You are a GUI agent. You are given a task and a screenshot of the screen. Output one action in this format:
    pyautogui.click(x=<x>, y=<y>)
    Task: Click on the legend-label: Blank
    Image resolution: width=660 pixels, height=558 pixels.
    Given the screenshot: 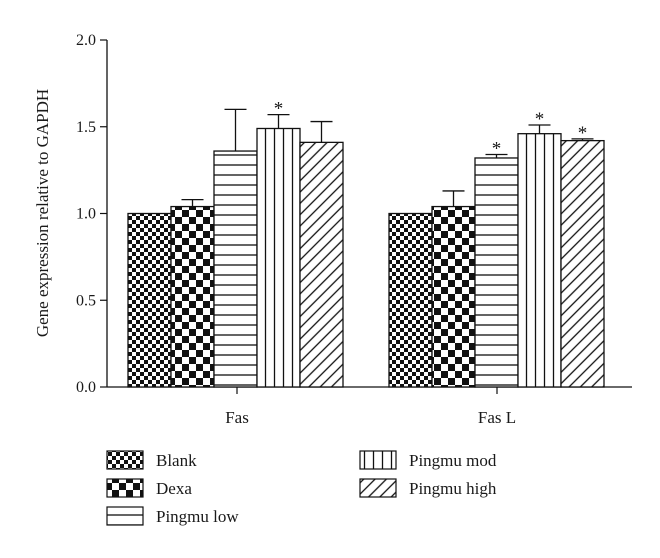 What is the action you would take?
    pyautogui.click(x=176, y=460)
    